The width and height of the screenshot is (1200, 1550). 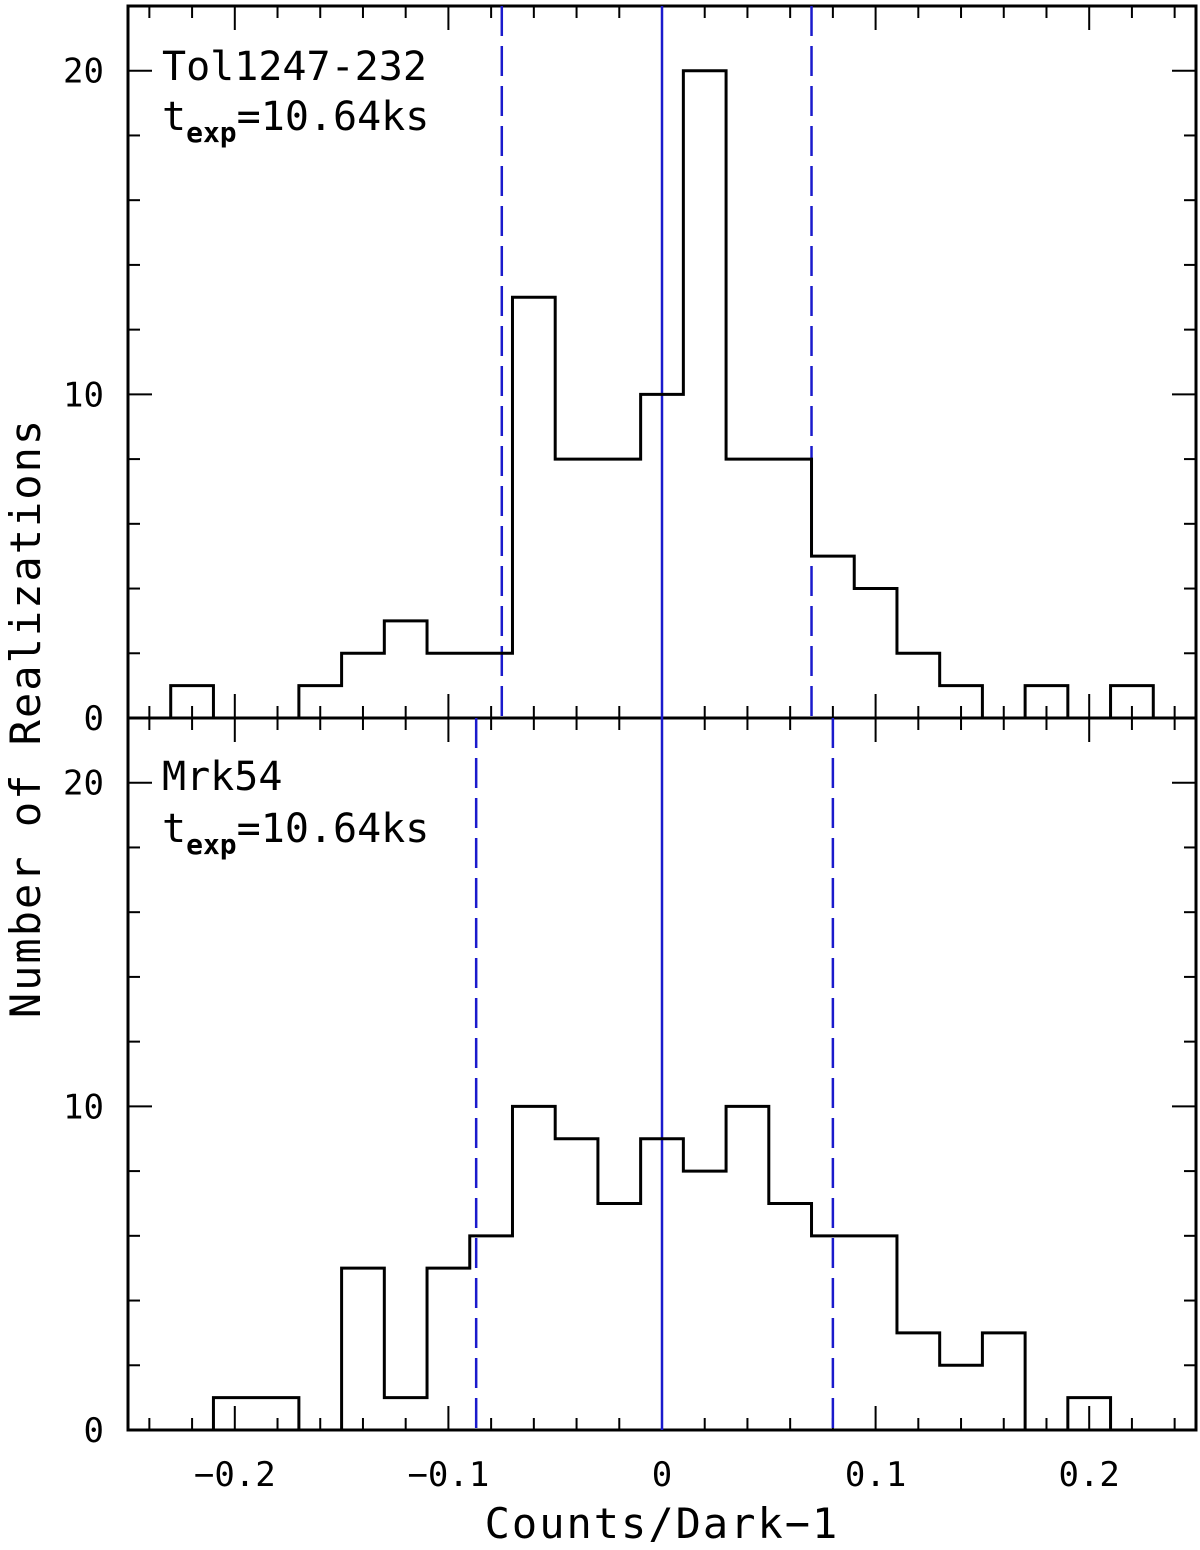 What do you see at coordinates (662, 1523) in the screenshot?
I see `x-axis-title: Counts/Dark−1` at bounding box center [662, 1523].